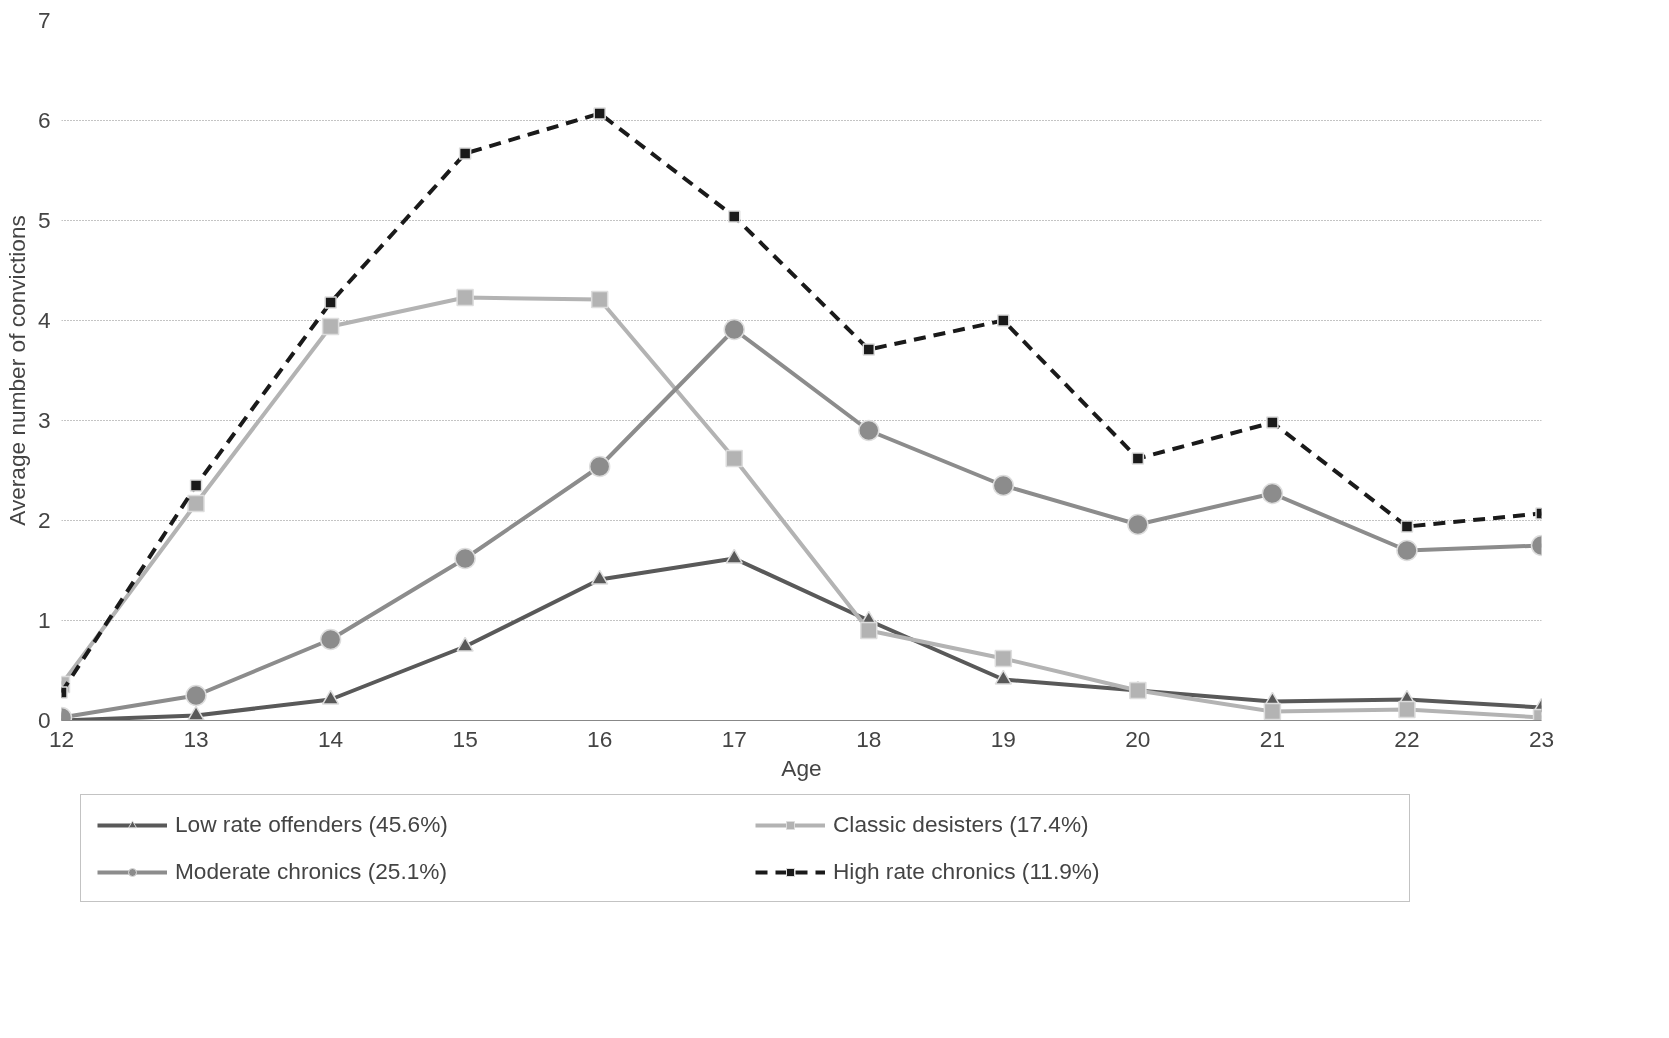 The image size is (1669, 1038). Describe the element at coordinates (1407, 738) in the screenshot. I see `x-tick-label: 22` at that location.